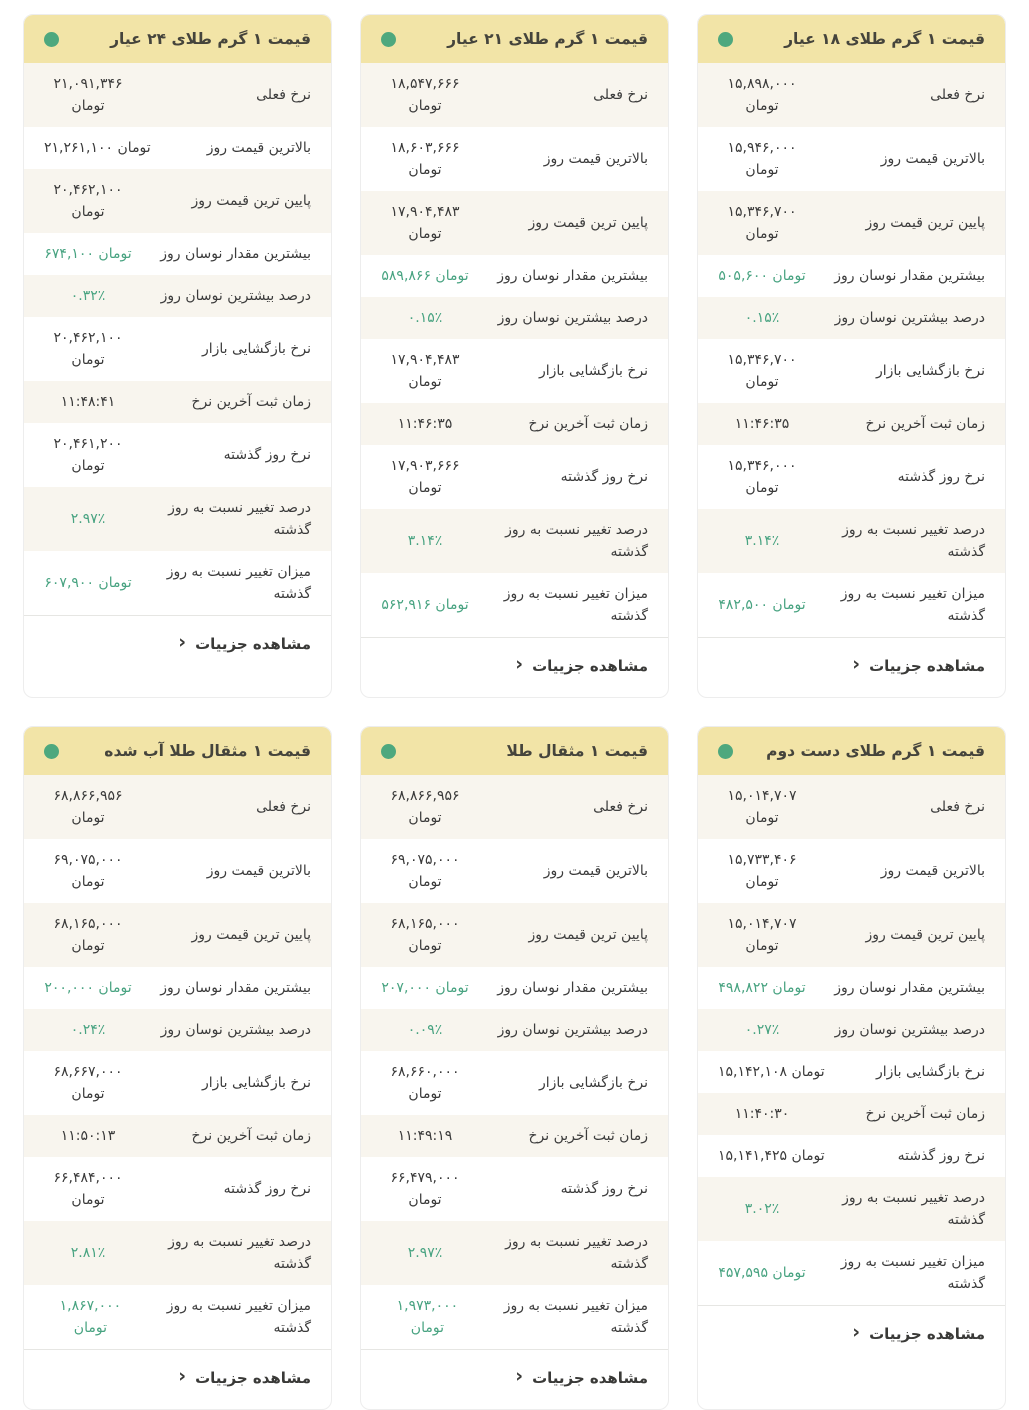 The image size is (1029, 1410). What do you see at coordinates (514, 935) in the screenshot?
I see `price-row: پایین ترین قیمت روز ۶۸,۱۶۵,۰۰۰ تومان` at bounding box center [514, 935].